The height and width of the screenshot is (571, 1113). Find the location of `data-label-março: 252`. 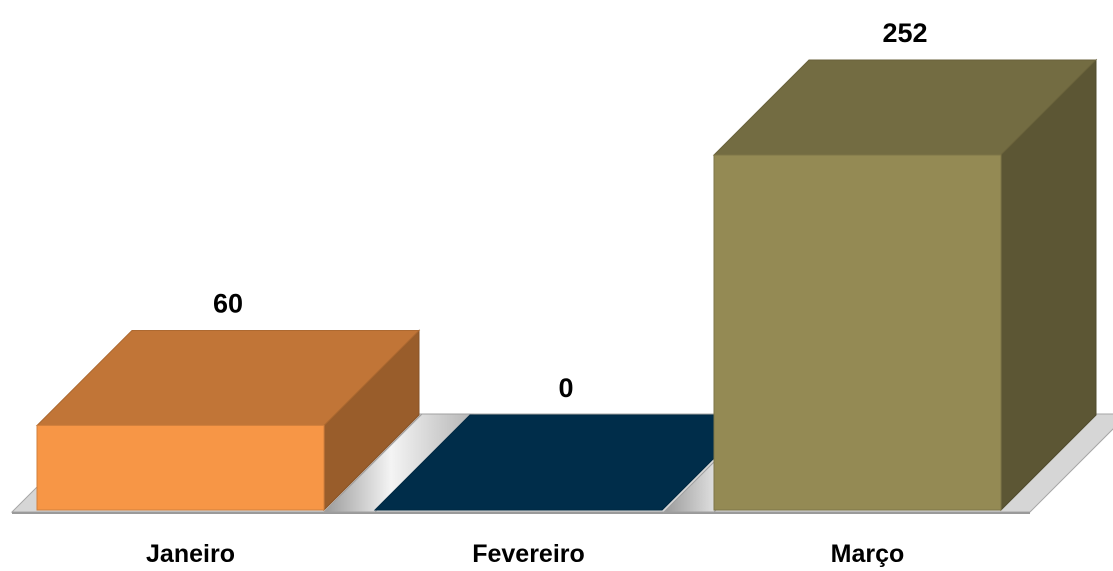

data-label-março: 252 is located at coordinates (904, 33).